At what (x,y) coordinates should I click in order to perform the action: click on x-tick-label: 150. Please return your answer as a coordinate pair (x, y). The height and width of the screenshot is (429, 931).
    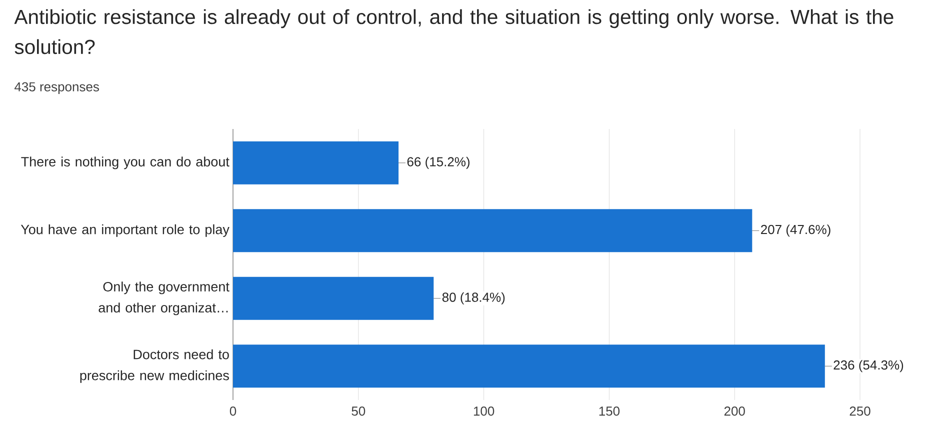
    Looking at the image, I should click on (609, 411).